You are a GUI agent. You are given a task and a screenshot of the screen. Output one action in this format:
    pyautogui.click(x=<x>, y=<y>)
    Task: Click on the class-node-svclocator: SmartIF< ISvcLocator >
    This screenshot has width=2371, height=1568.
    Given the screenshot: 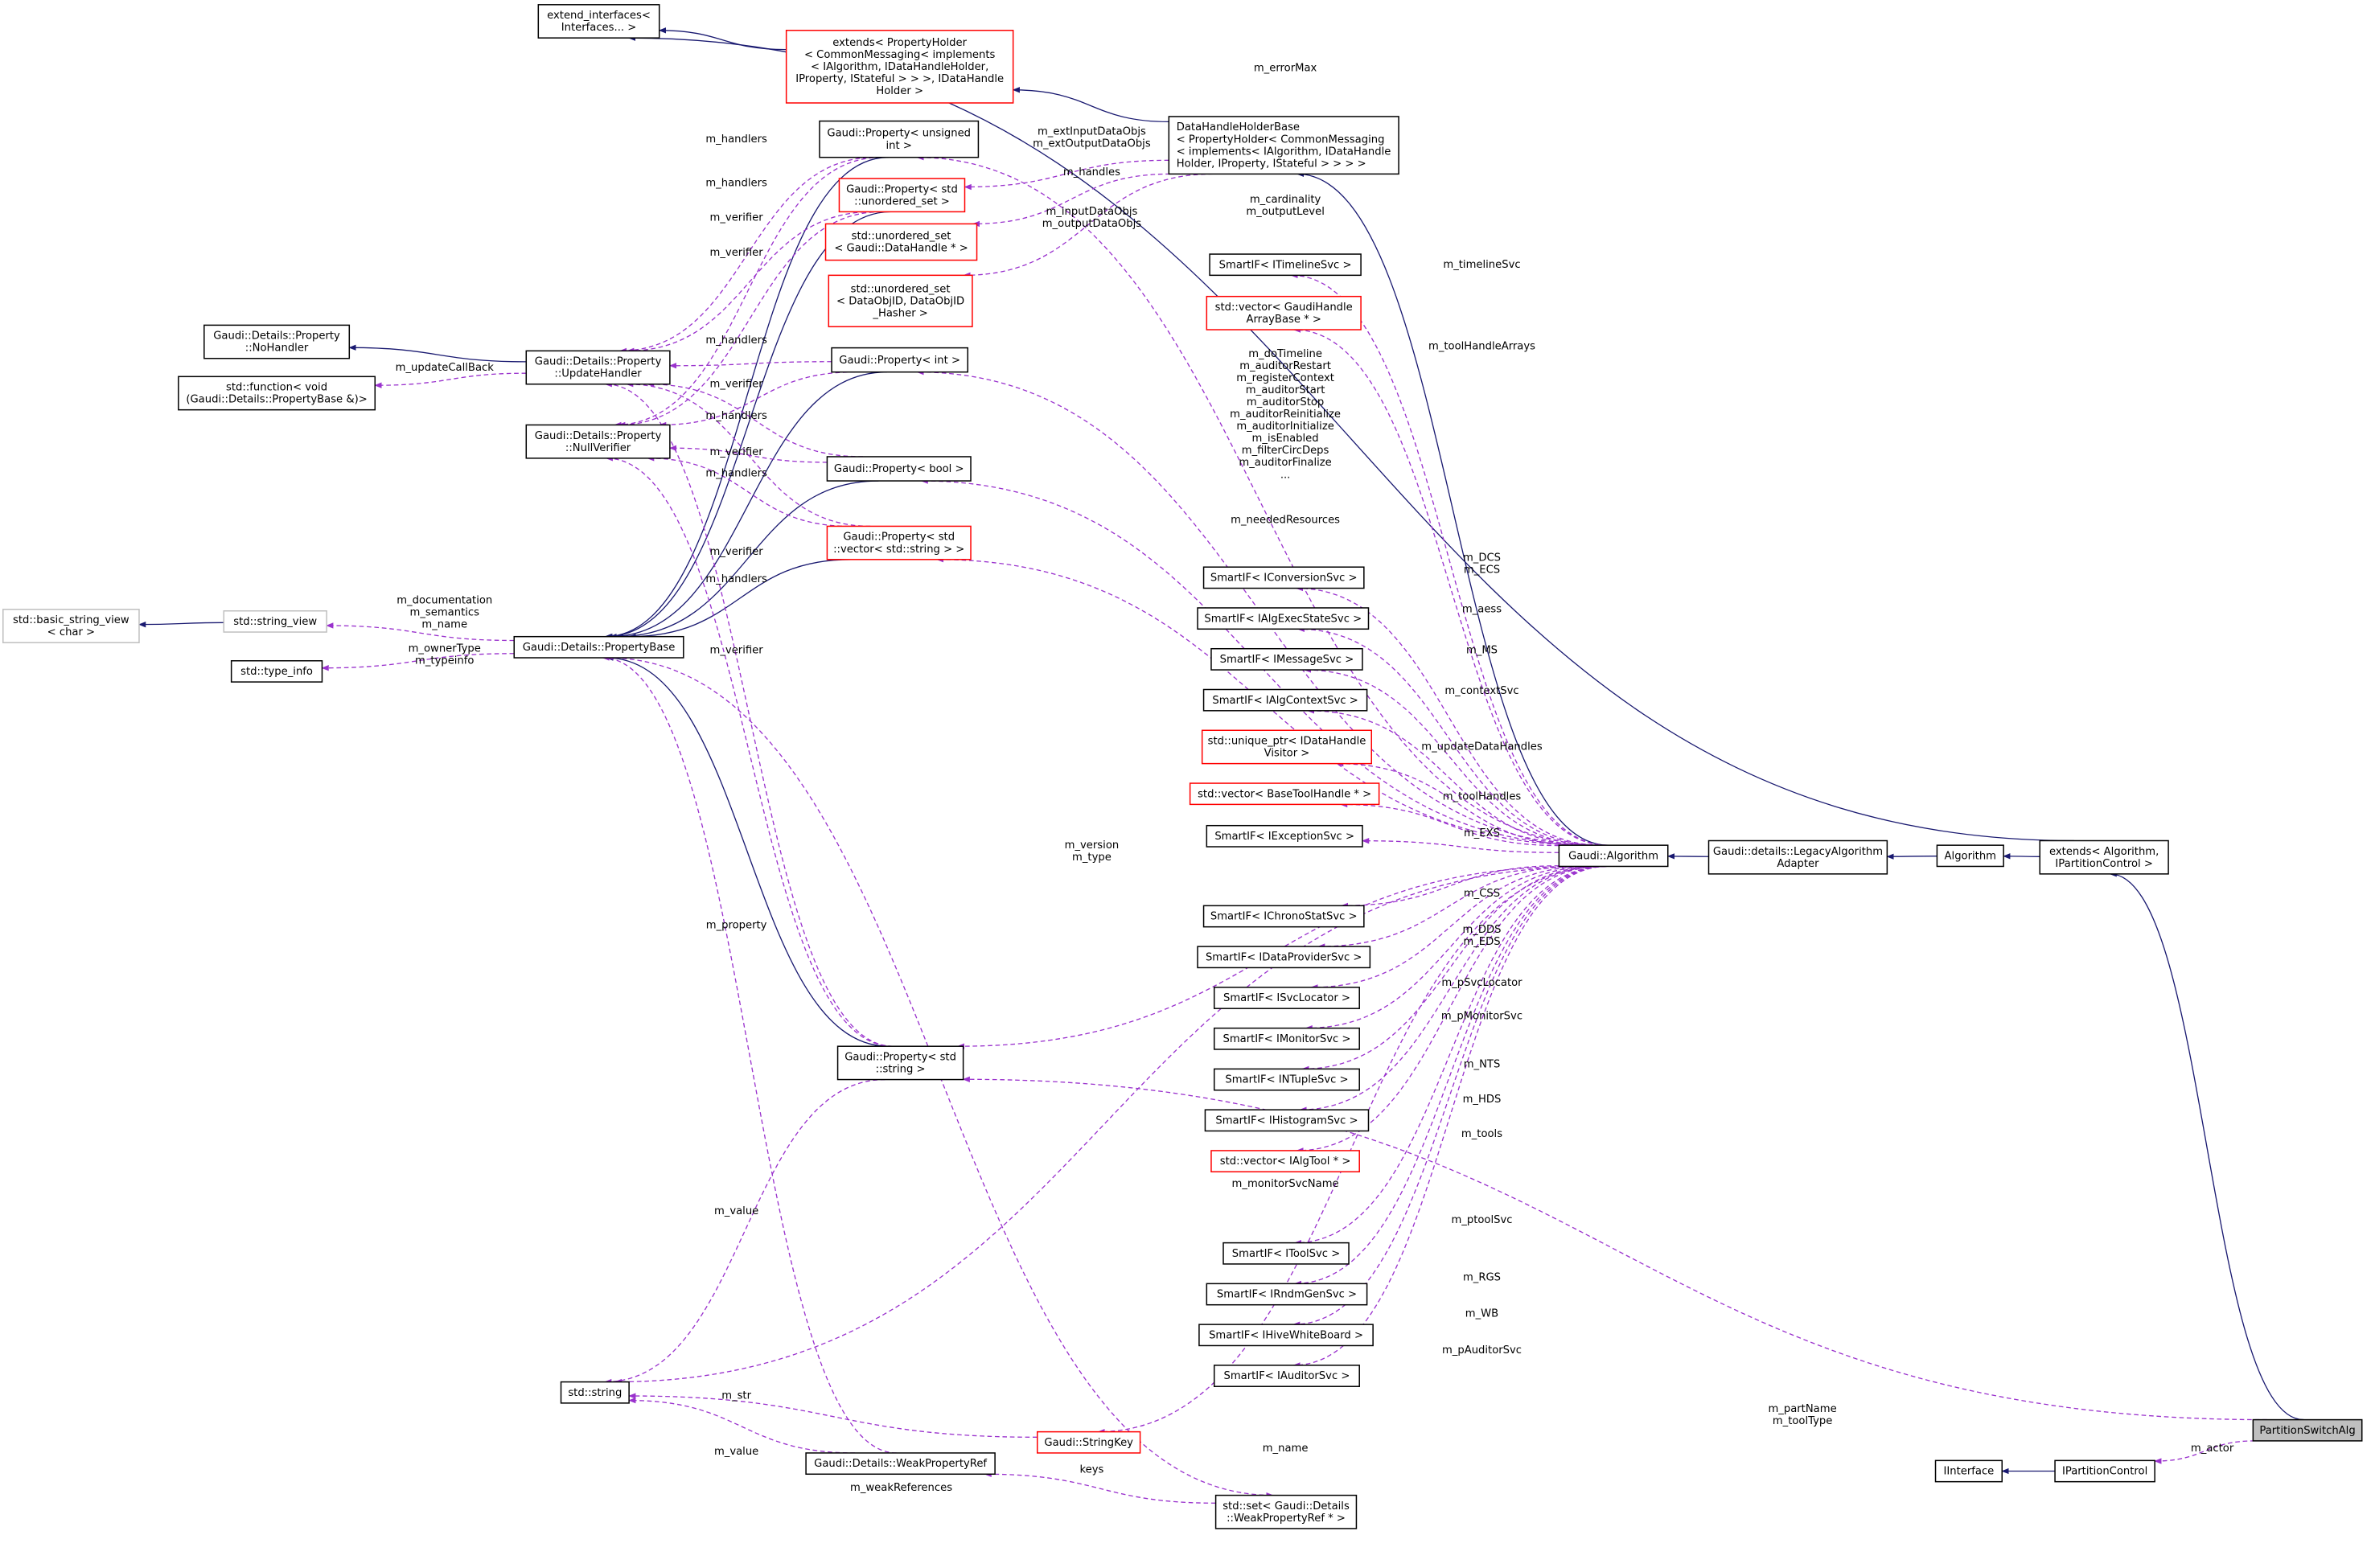 What is the action you would take?
    pyautogui.click(x=1286, y=998)
    